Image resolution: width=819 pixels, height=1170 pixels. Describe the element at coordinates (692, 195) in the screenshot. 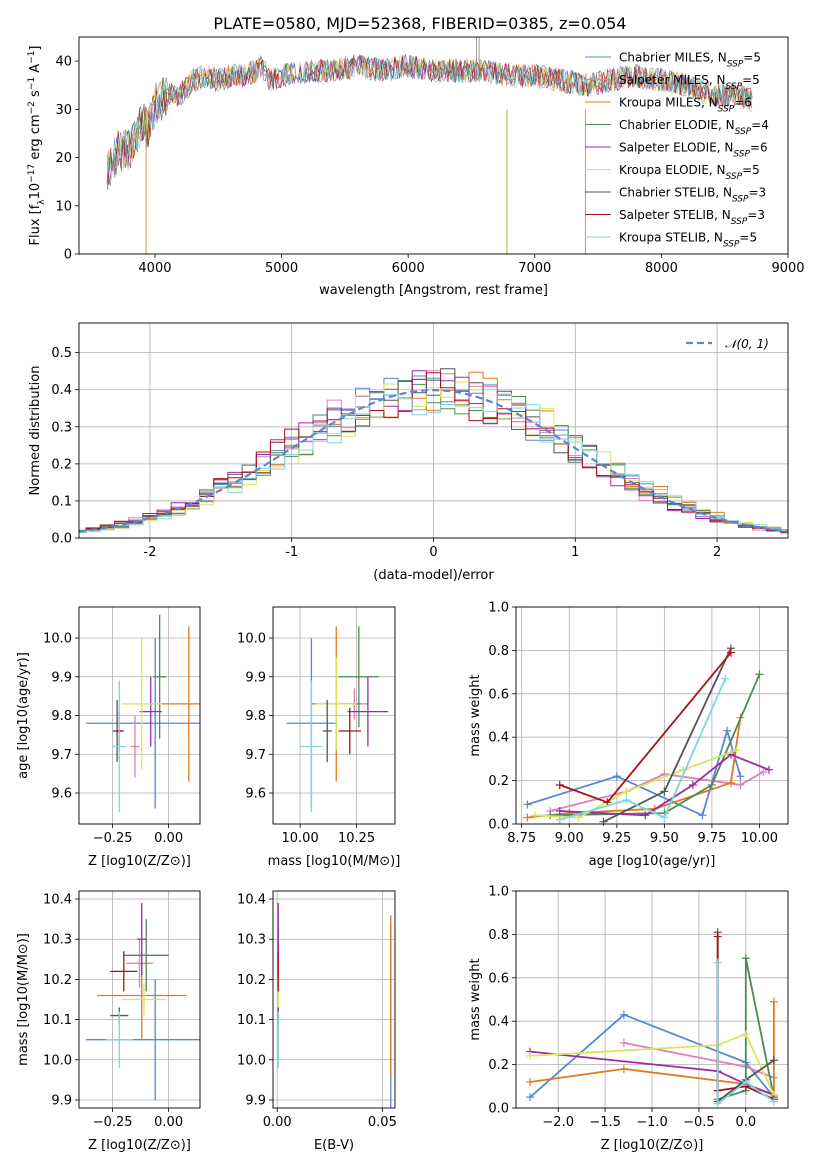

I see `legend-label: Chabrier STELIB, NSSP=3` at that location.